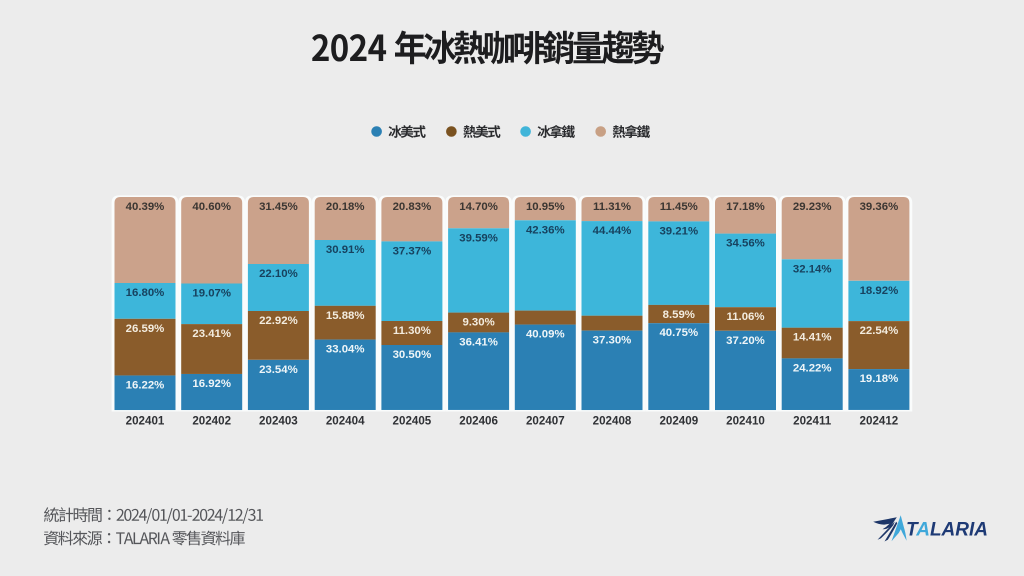 This screenshot has width=1024, height=576. I want to click on svg-text: 22.10%, so click(278, 274).